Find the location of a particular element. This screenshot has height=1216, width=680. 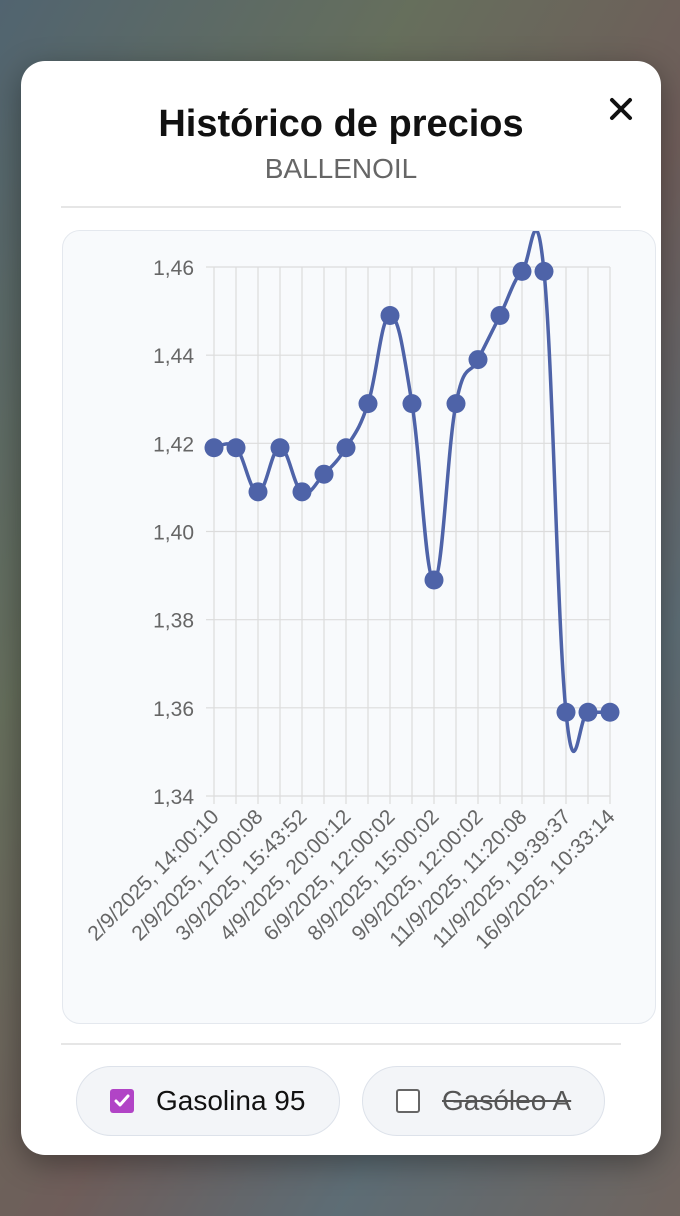

y-tick-label: 1,42 is located at coordinates (173, 444).